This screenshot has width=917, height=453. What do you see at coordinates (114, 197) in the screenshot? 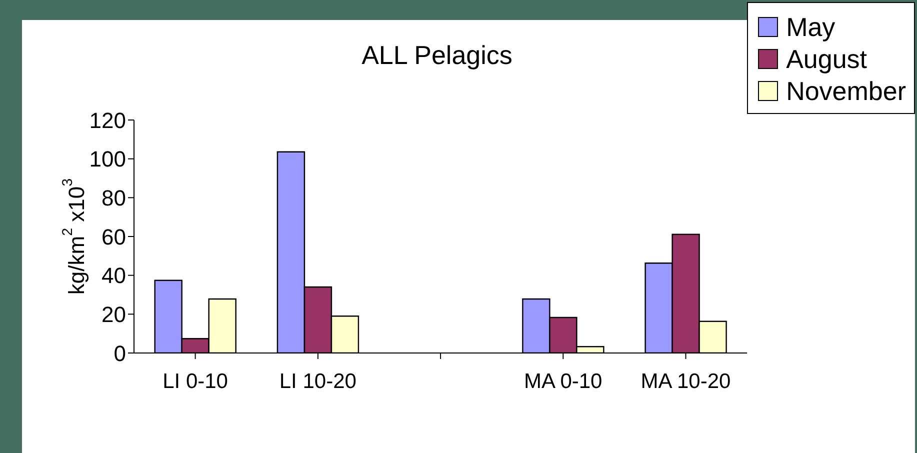
I see `y-tick-label: 80` at bounding box center [114, 197].